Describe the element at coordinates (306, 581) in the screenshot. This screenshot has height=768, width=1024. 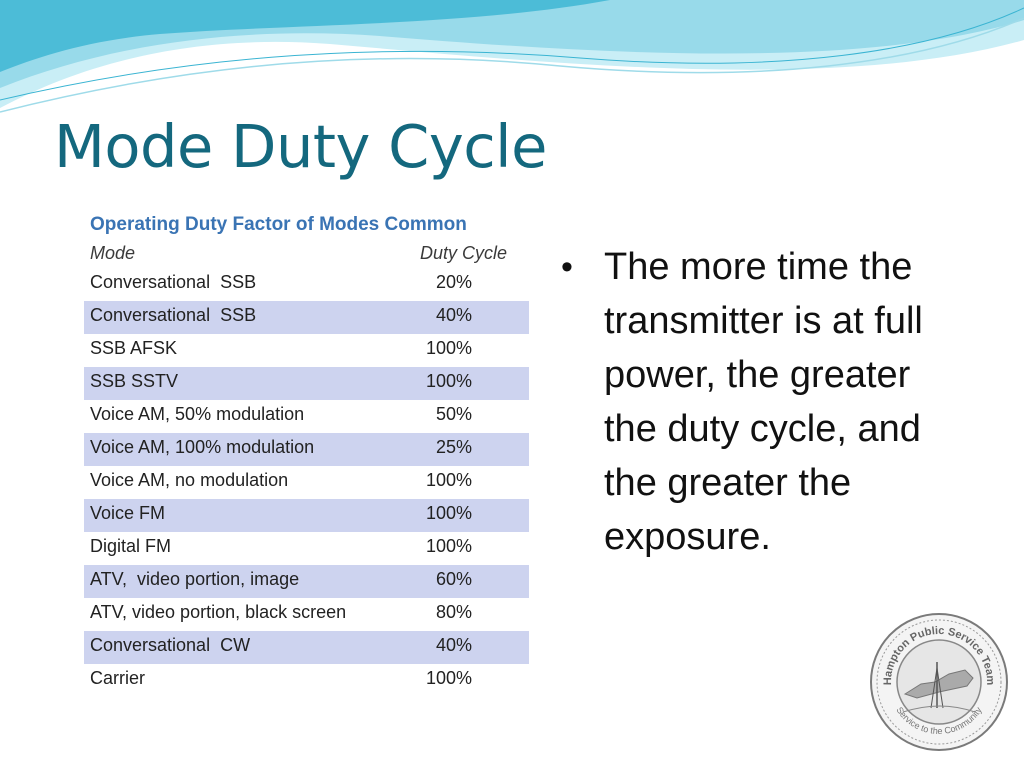
I see `table-row: ATV, video portion, image 60%` at that location.